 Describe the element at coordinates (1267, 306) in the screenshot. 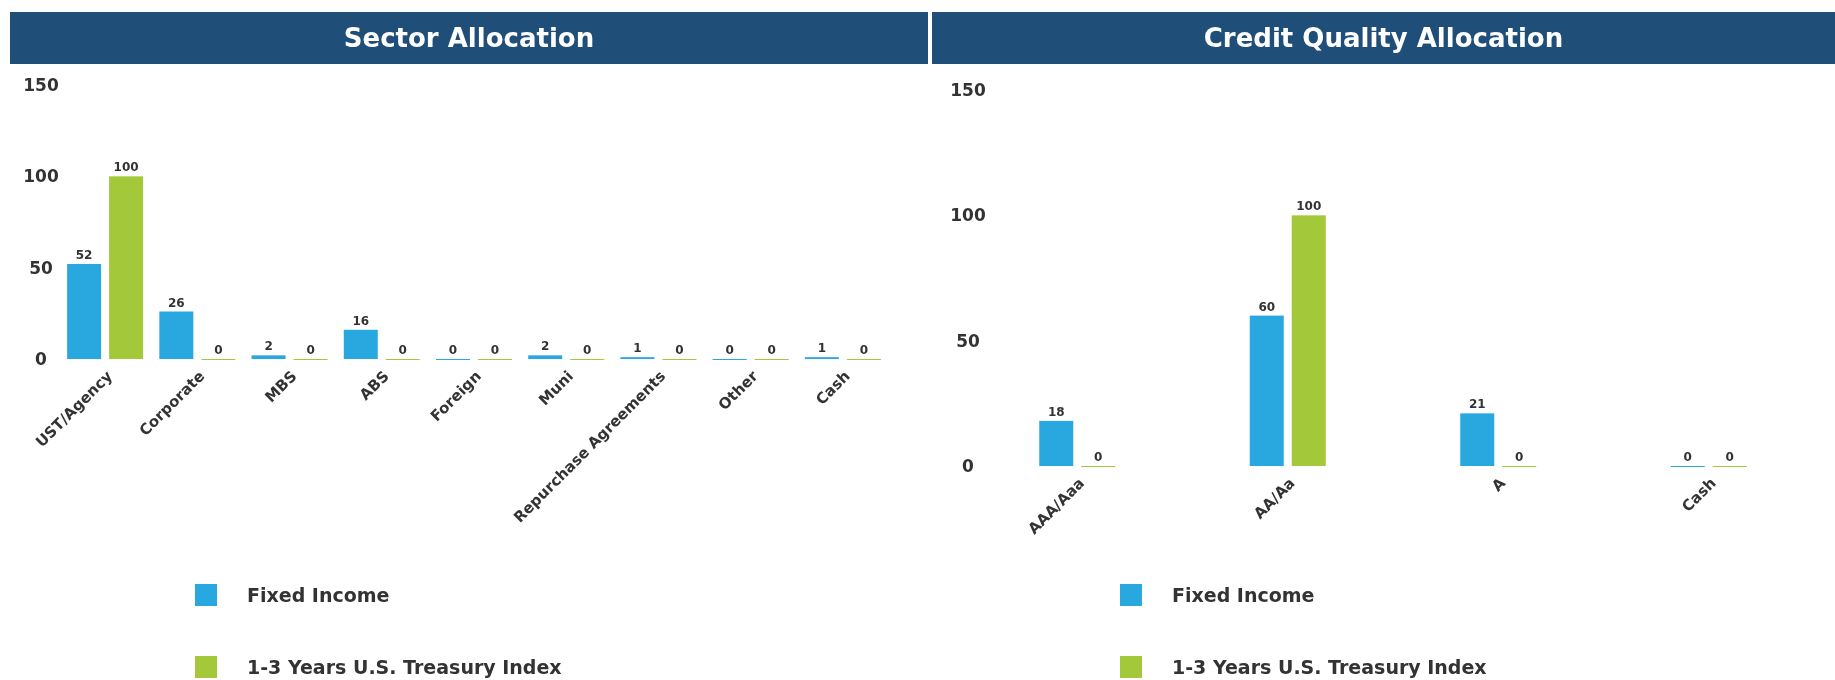

I see `data-label: 60` at that location.